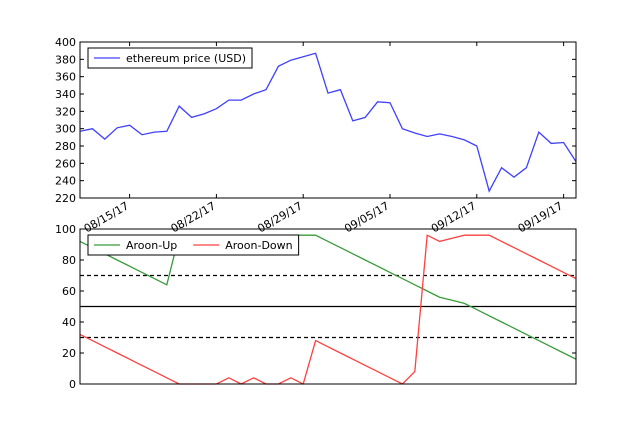  What do you see at coordinates (151, 245) in the screenshot?
I see `legend-label: Aroon-Up` at bounding box center [151, 245].